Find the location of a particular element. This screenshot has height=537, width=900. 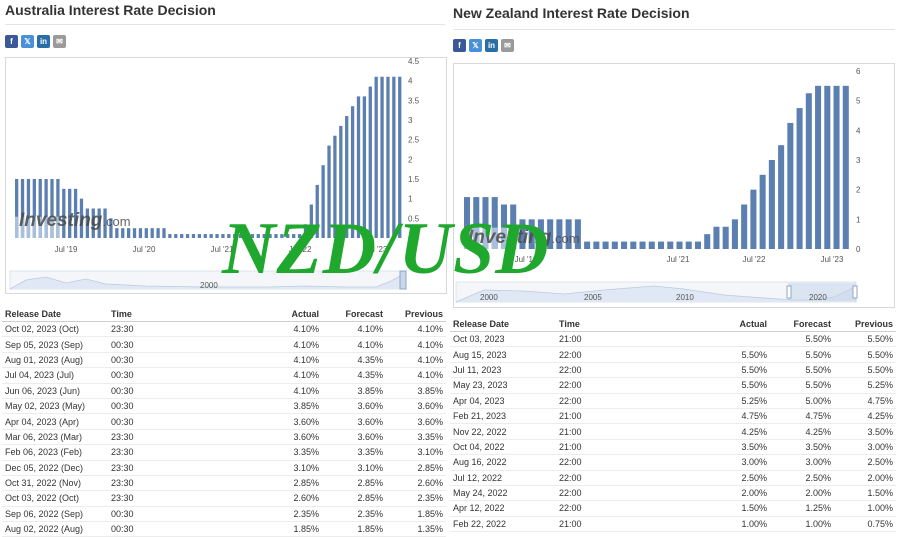

date-cell: Oct 04, 2022 is located at coordinates (503, 447).